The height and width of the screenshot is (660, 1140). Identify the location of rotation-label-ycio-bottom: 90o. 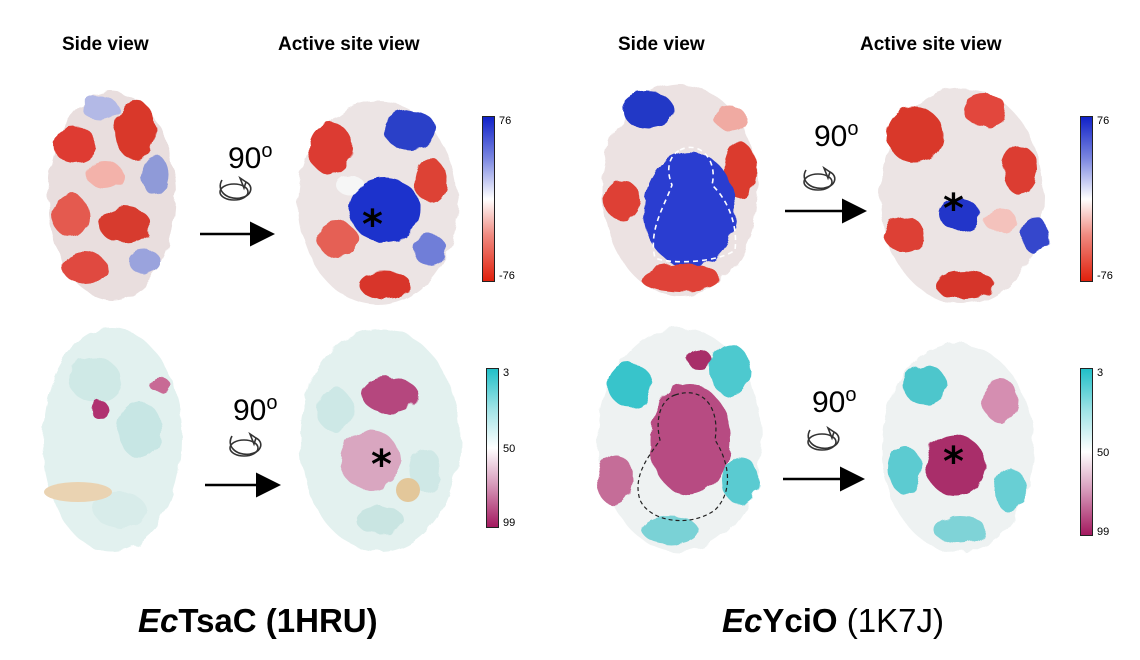
(834, 401).